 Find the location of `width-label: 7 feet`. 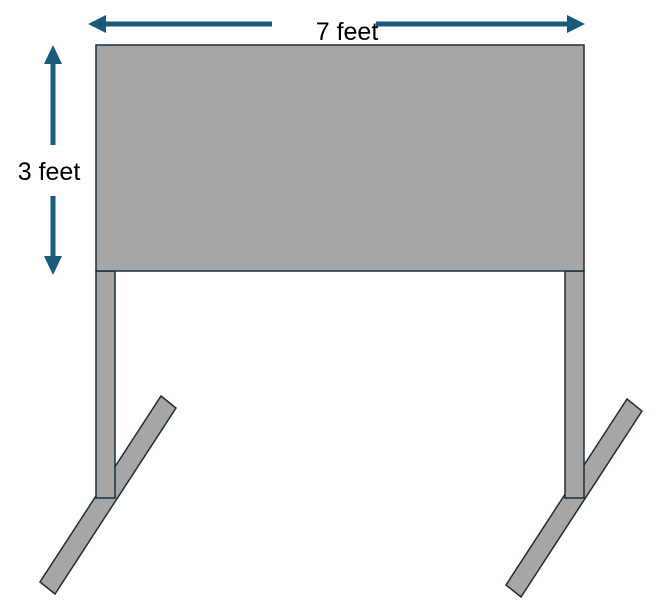

width-label: 7 feet is located at coordinates (347, 32).